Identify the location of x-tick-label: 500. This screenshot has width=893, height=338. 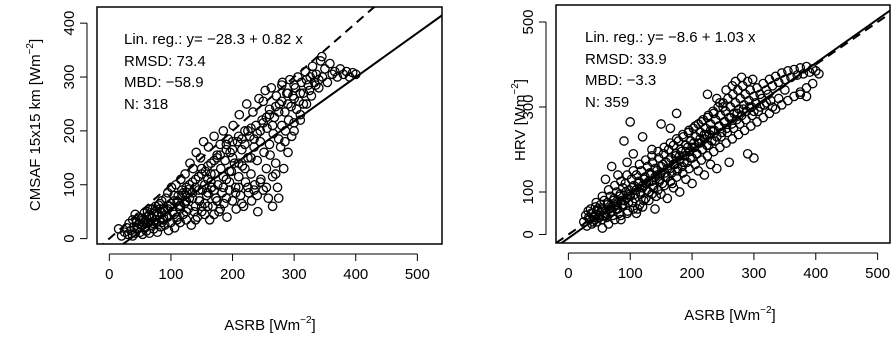
(417, 274).